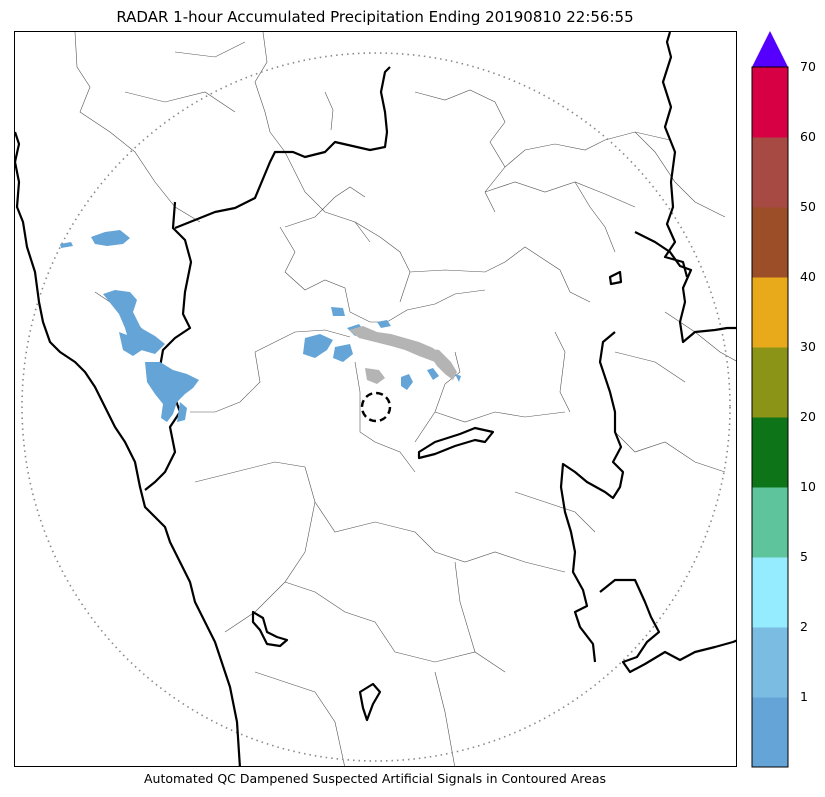 The image size is (825, 797). Describe the element at coordinates (808, 486) in the screenshot. I see `colorbar-tick-label: 10` at that location.